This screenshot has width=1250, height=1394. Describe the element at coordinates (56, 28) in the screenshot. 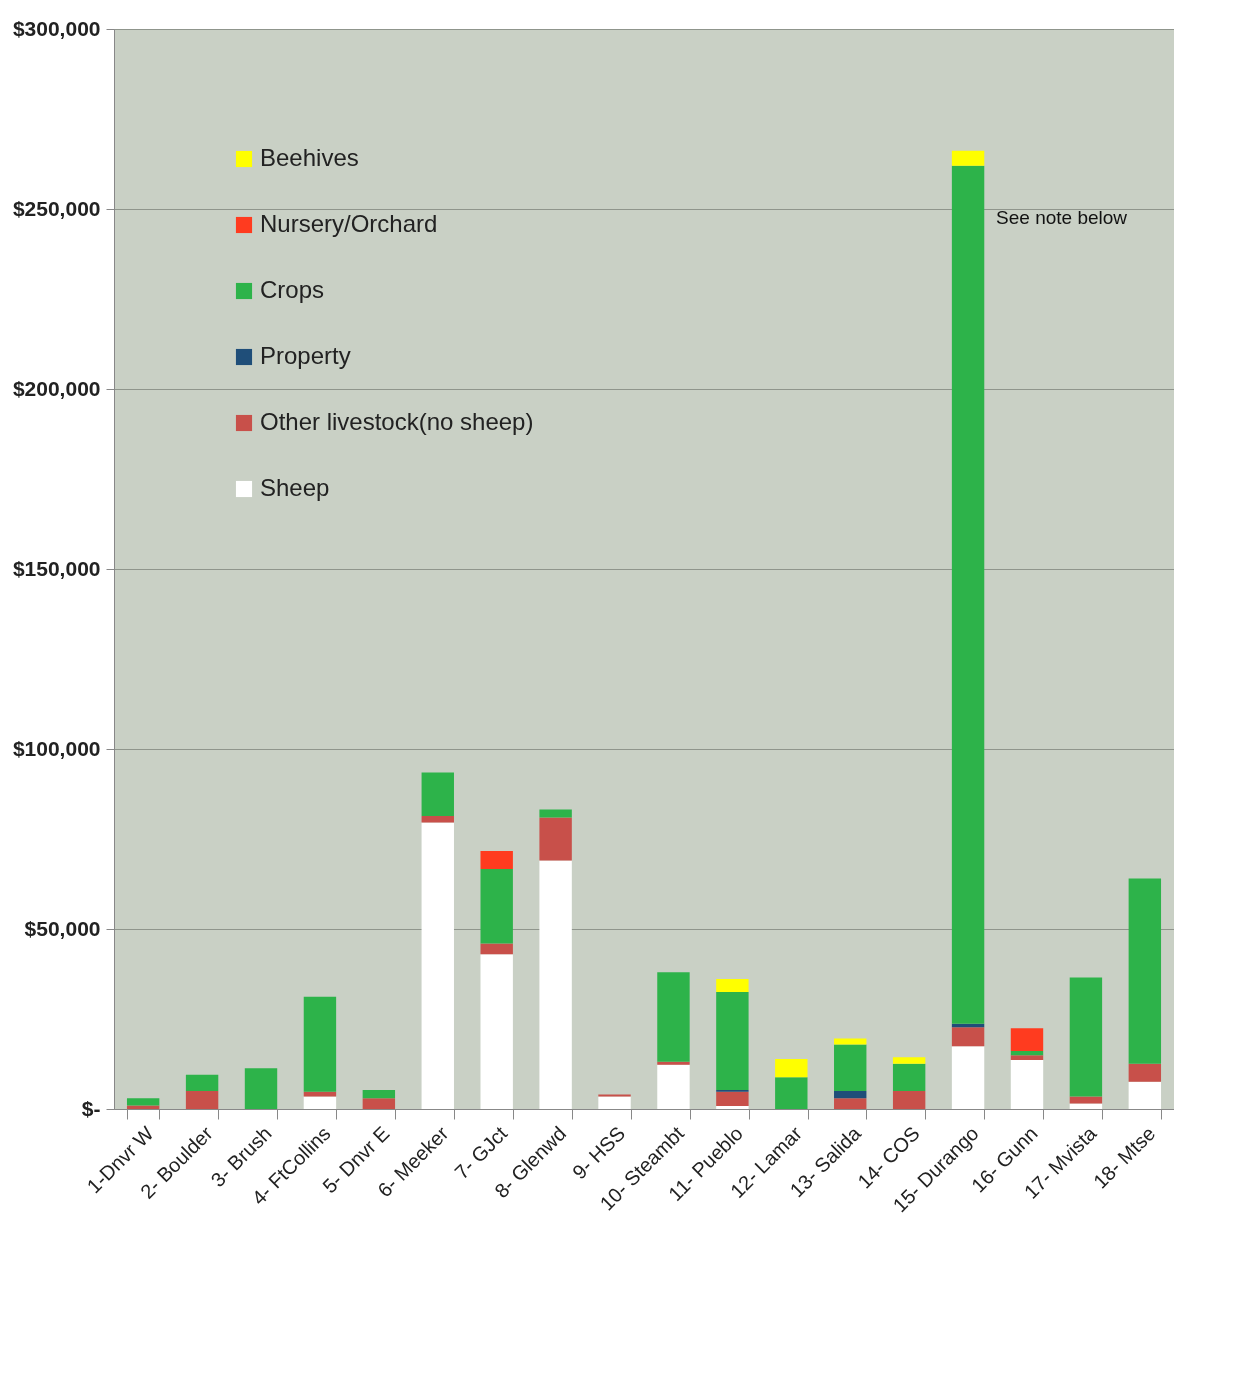

I see `y-tick-label: $300,000` at that location.